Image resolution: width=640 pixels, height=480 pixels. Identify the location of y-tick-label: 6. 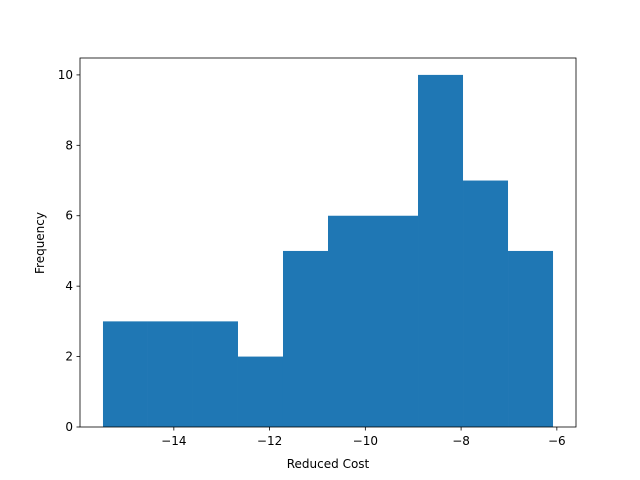
(69, 216).